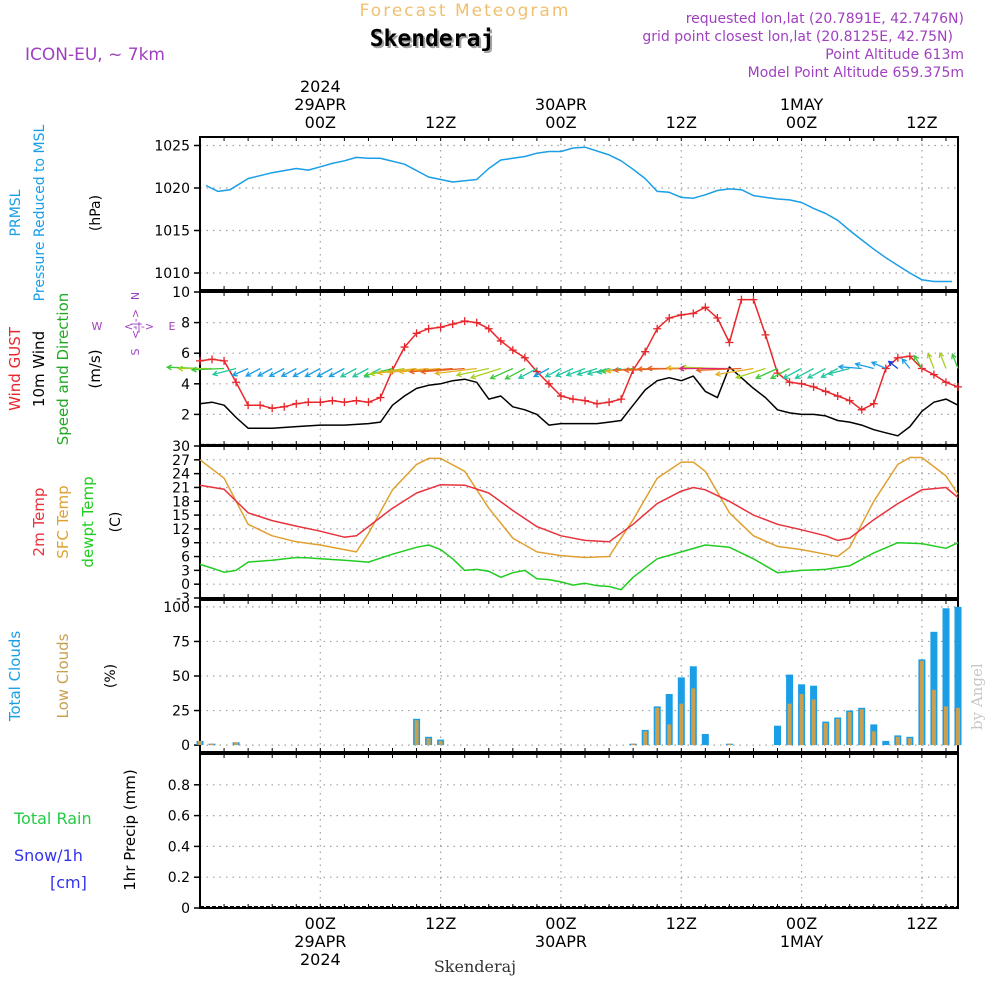 The image size is (1000, 1000). What do you see at coordinates (116, 522) in the screenshot?
I see `temperature-axis-label-3: (C)` at bounding box center [116, 522].